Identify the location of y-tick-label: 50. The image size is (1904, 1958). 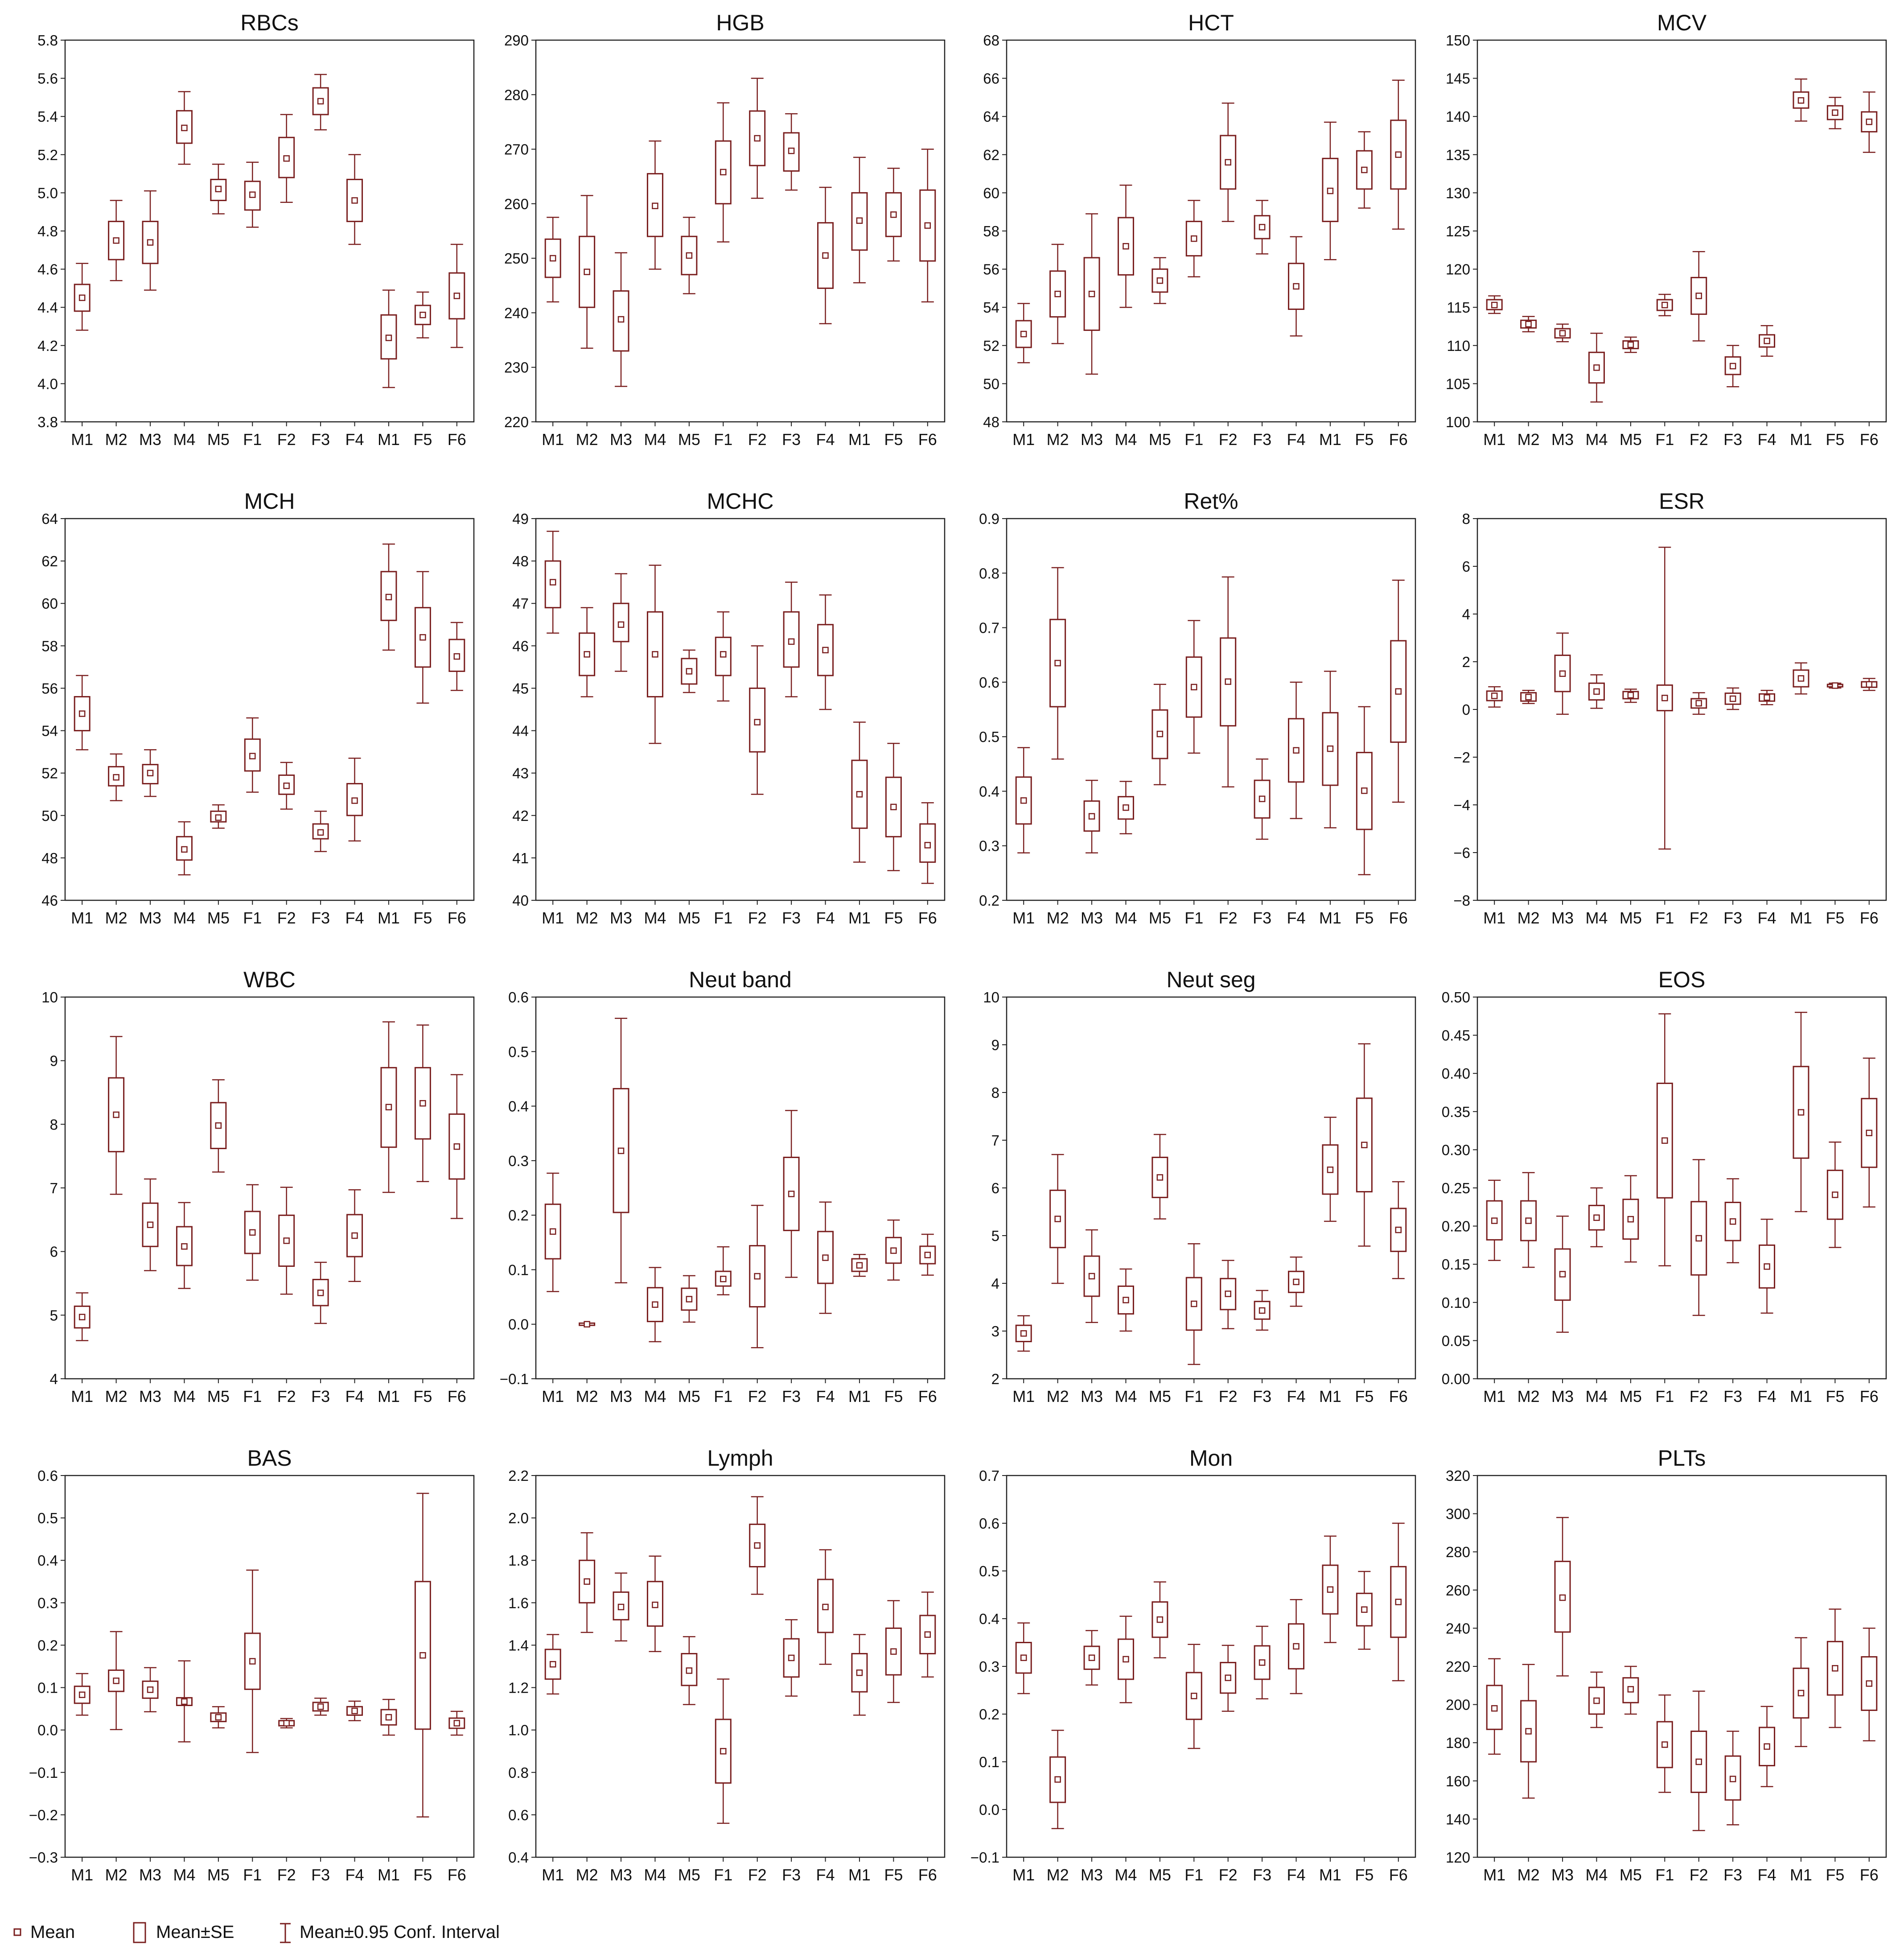
(991, 384).